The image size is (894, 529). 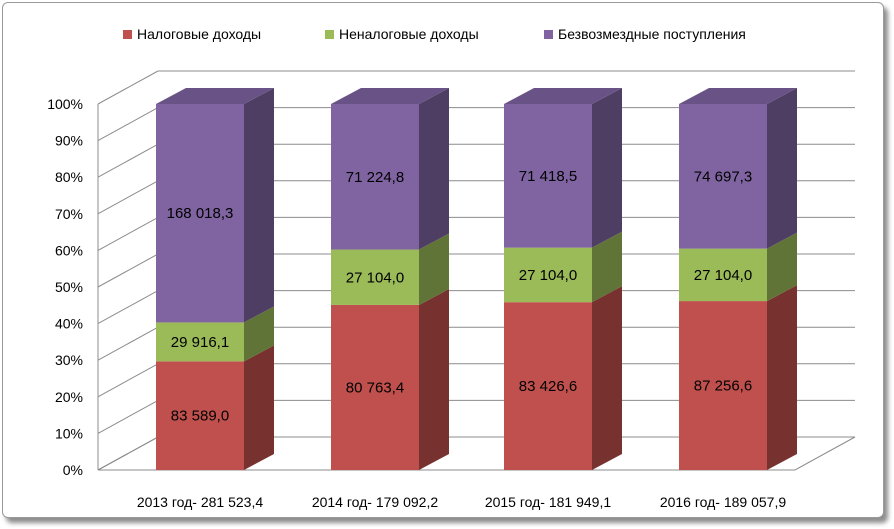 What do you see at coordinates (69, 397) in the screenshot?
I see `y-tick-label: 20%` at bounding box center [69, 397].